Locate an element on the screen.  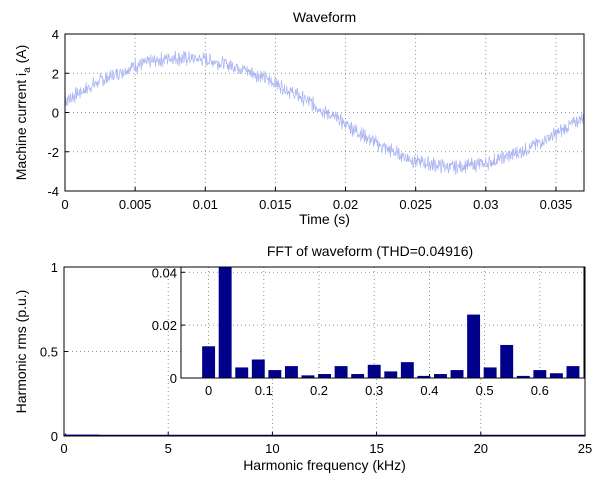
waveform-x-tick-label: 0.02 is located at coordinates (345, 204).